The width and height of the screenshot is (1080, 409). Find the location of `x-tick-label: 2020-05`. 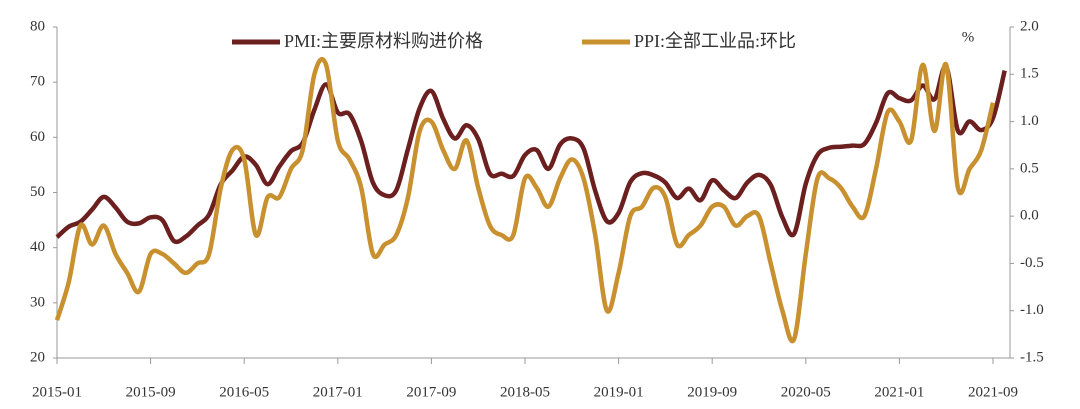

x-tick-label: 2020-05 is located at coordinates (806, 392).